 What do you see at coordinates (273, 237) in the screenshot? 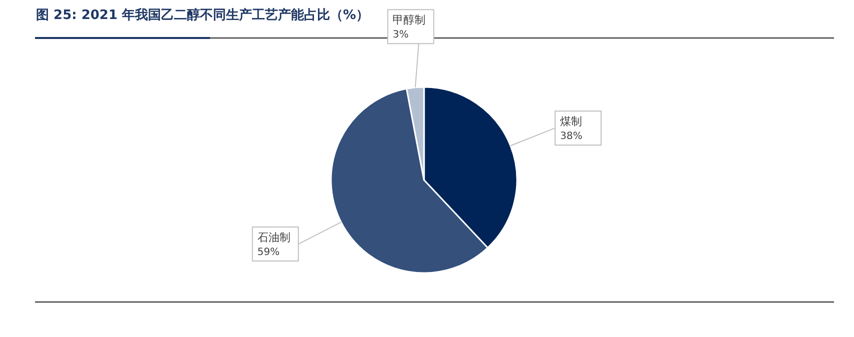
I see `slice-label: 石油制` at bounding box center [273, 237].